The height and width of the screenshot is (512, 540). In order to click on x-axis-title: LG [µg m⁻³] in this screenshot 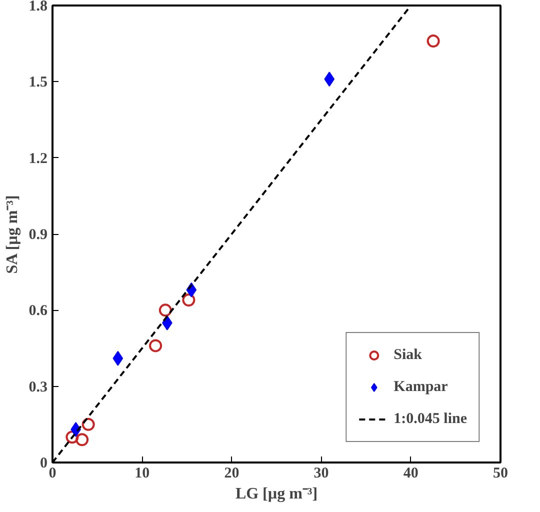, I will do `click(276, 494)`.